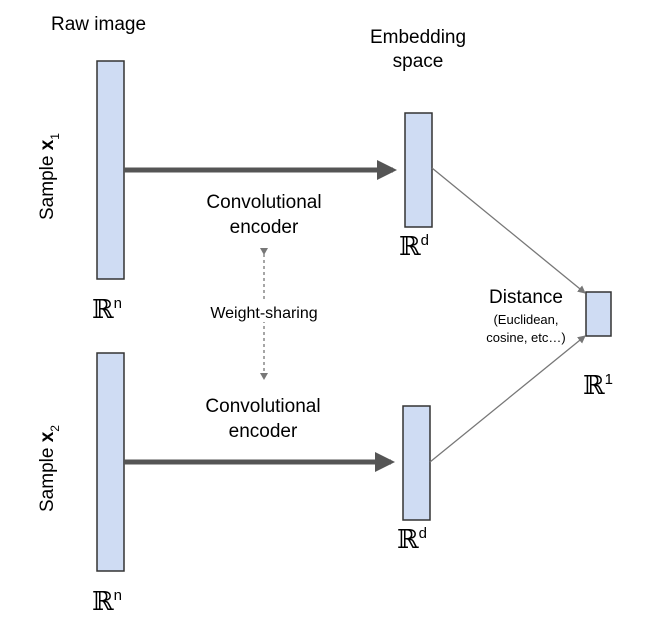 The height and width of the screenshot is (635, 648). Describe the element at coordinates (49, 176) in the screenshot. I see `sample-1-label: Sample x1` at that location.